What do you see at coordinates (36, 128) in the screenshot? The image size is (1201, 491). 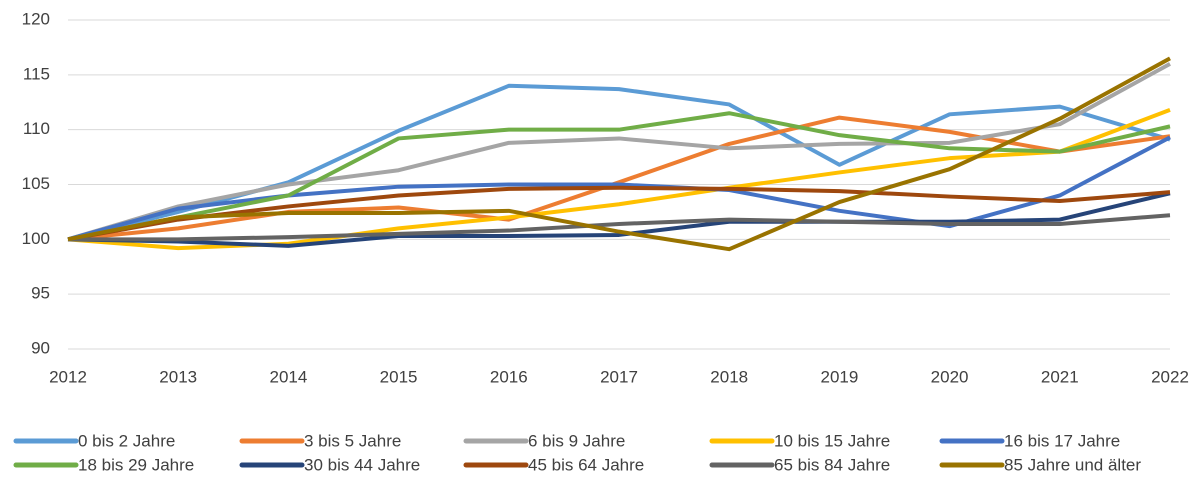 I see `y-tick-label: 110` at bounding box center [36, 128].